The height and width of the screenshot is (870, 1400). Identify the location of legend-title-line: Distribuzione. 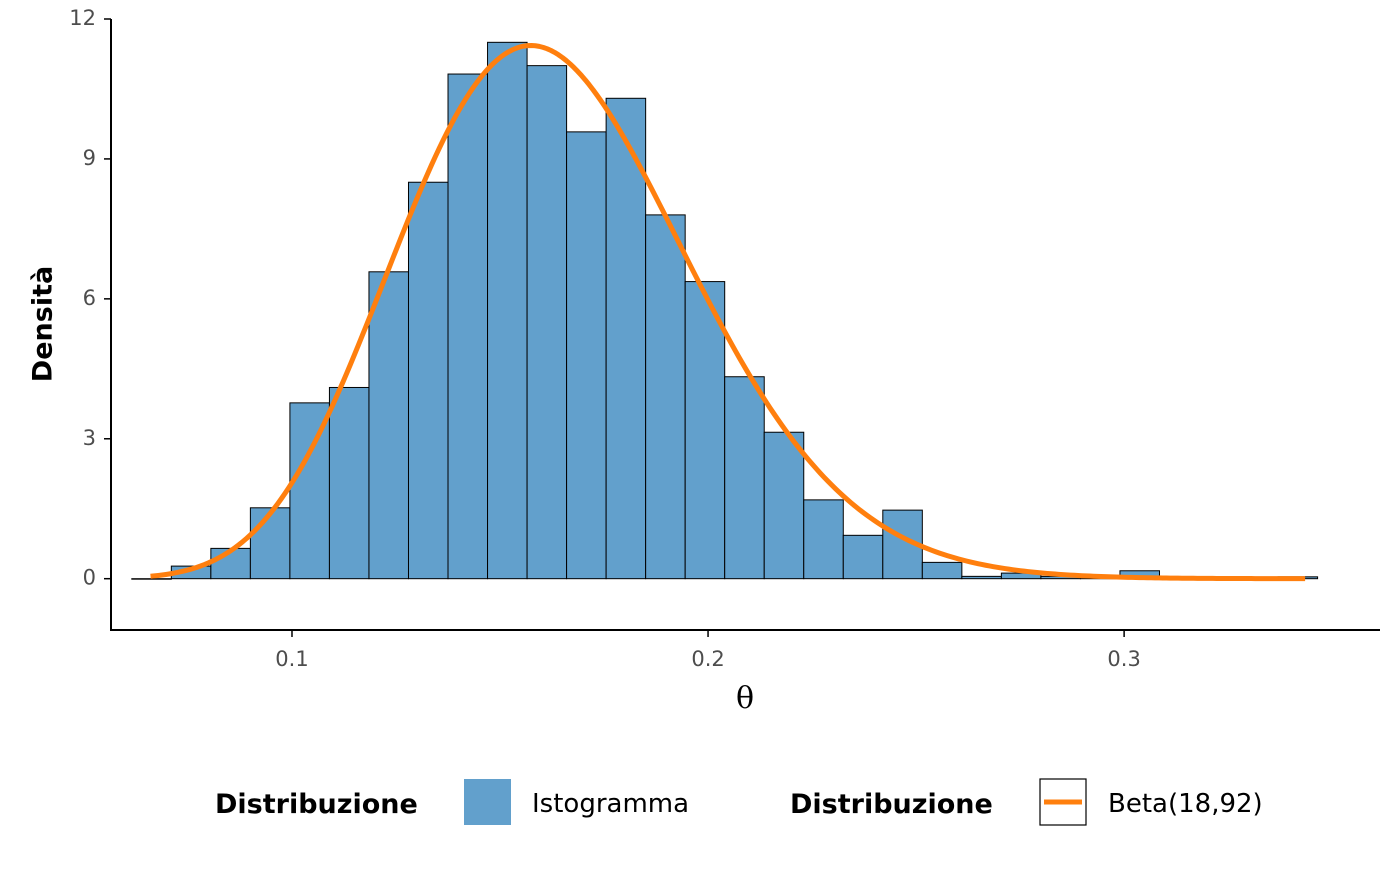
(891, 804).